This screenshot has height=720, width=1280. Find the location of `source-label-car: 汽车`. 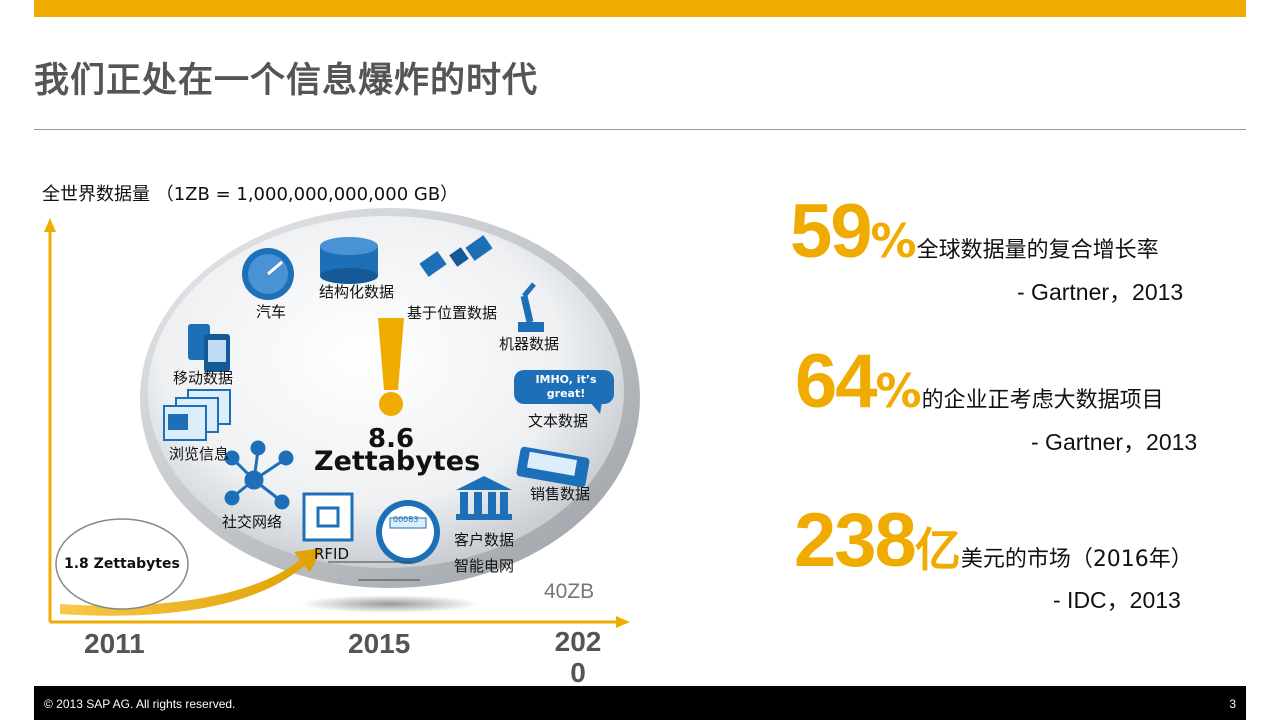

source-label-car: 汽车 is located at coordinates (271, 312).